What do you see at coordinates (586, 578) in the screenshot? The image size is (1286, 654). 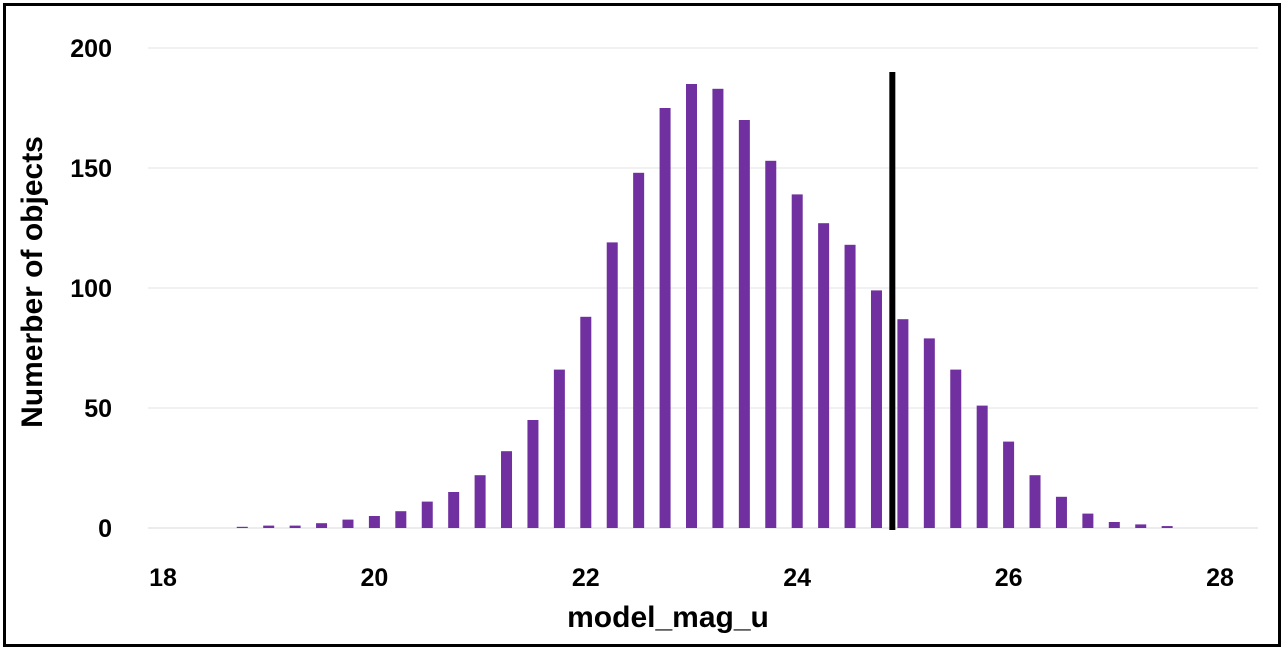 I see `x-tick-label: 22` at bounding box center [586, 578].